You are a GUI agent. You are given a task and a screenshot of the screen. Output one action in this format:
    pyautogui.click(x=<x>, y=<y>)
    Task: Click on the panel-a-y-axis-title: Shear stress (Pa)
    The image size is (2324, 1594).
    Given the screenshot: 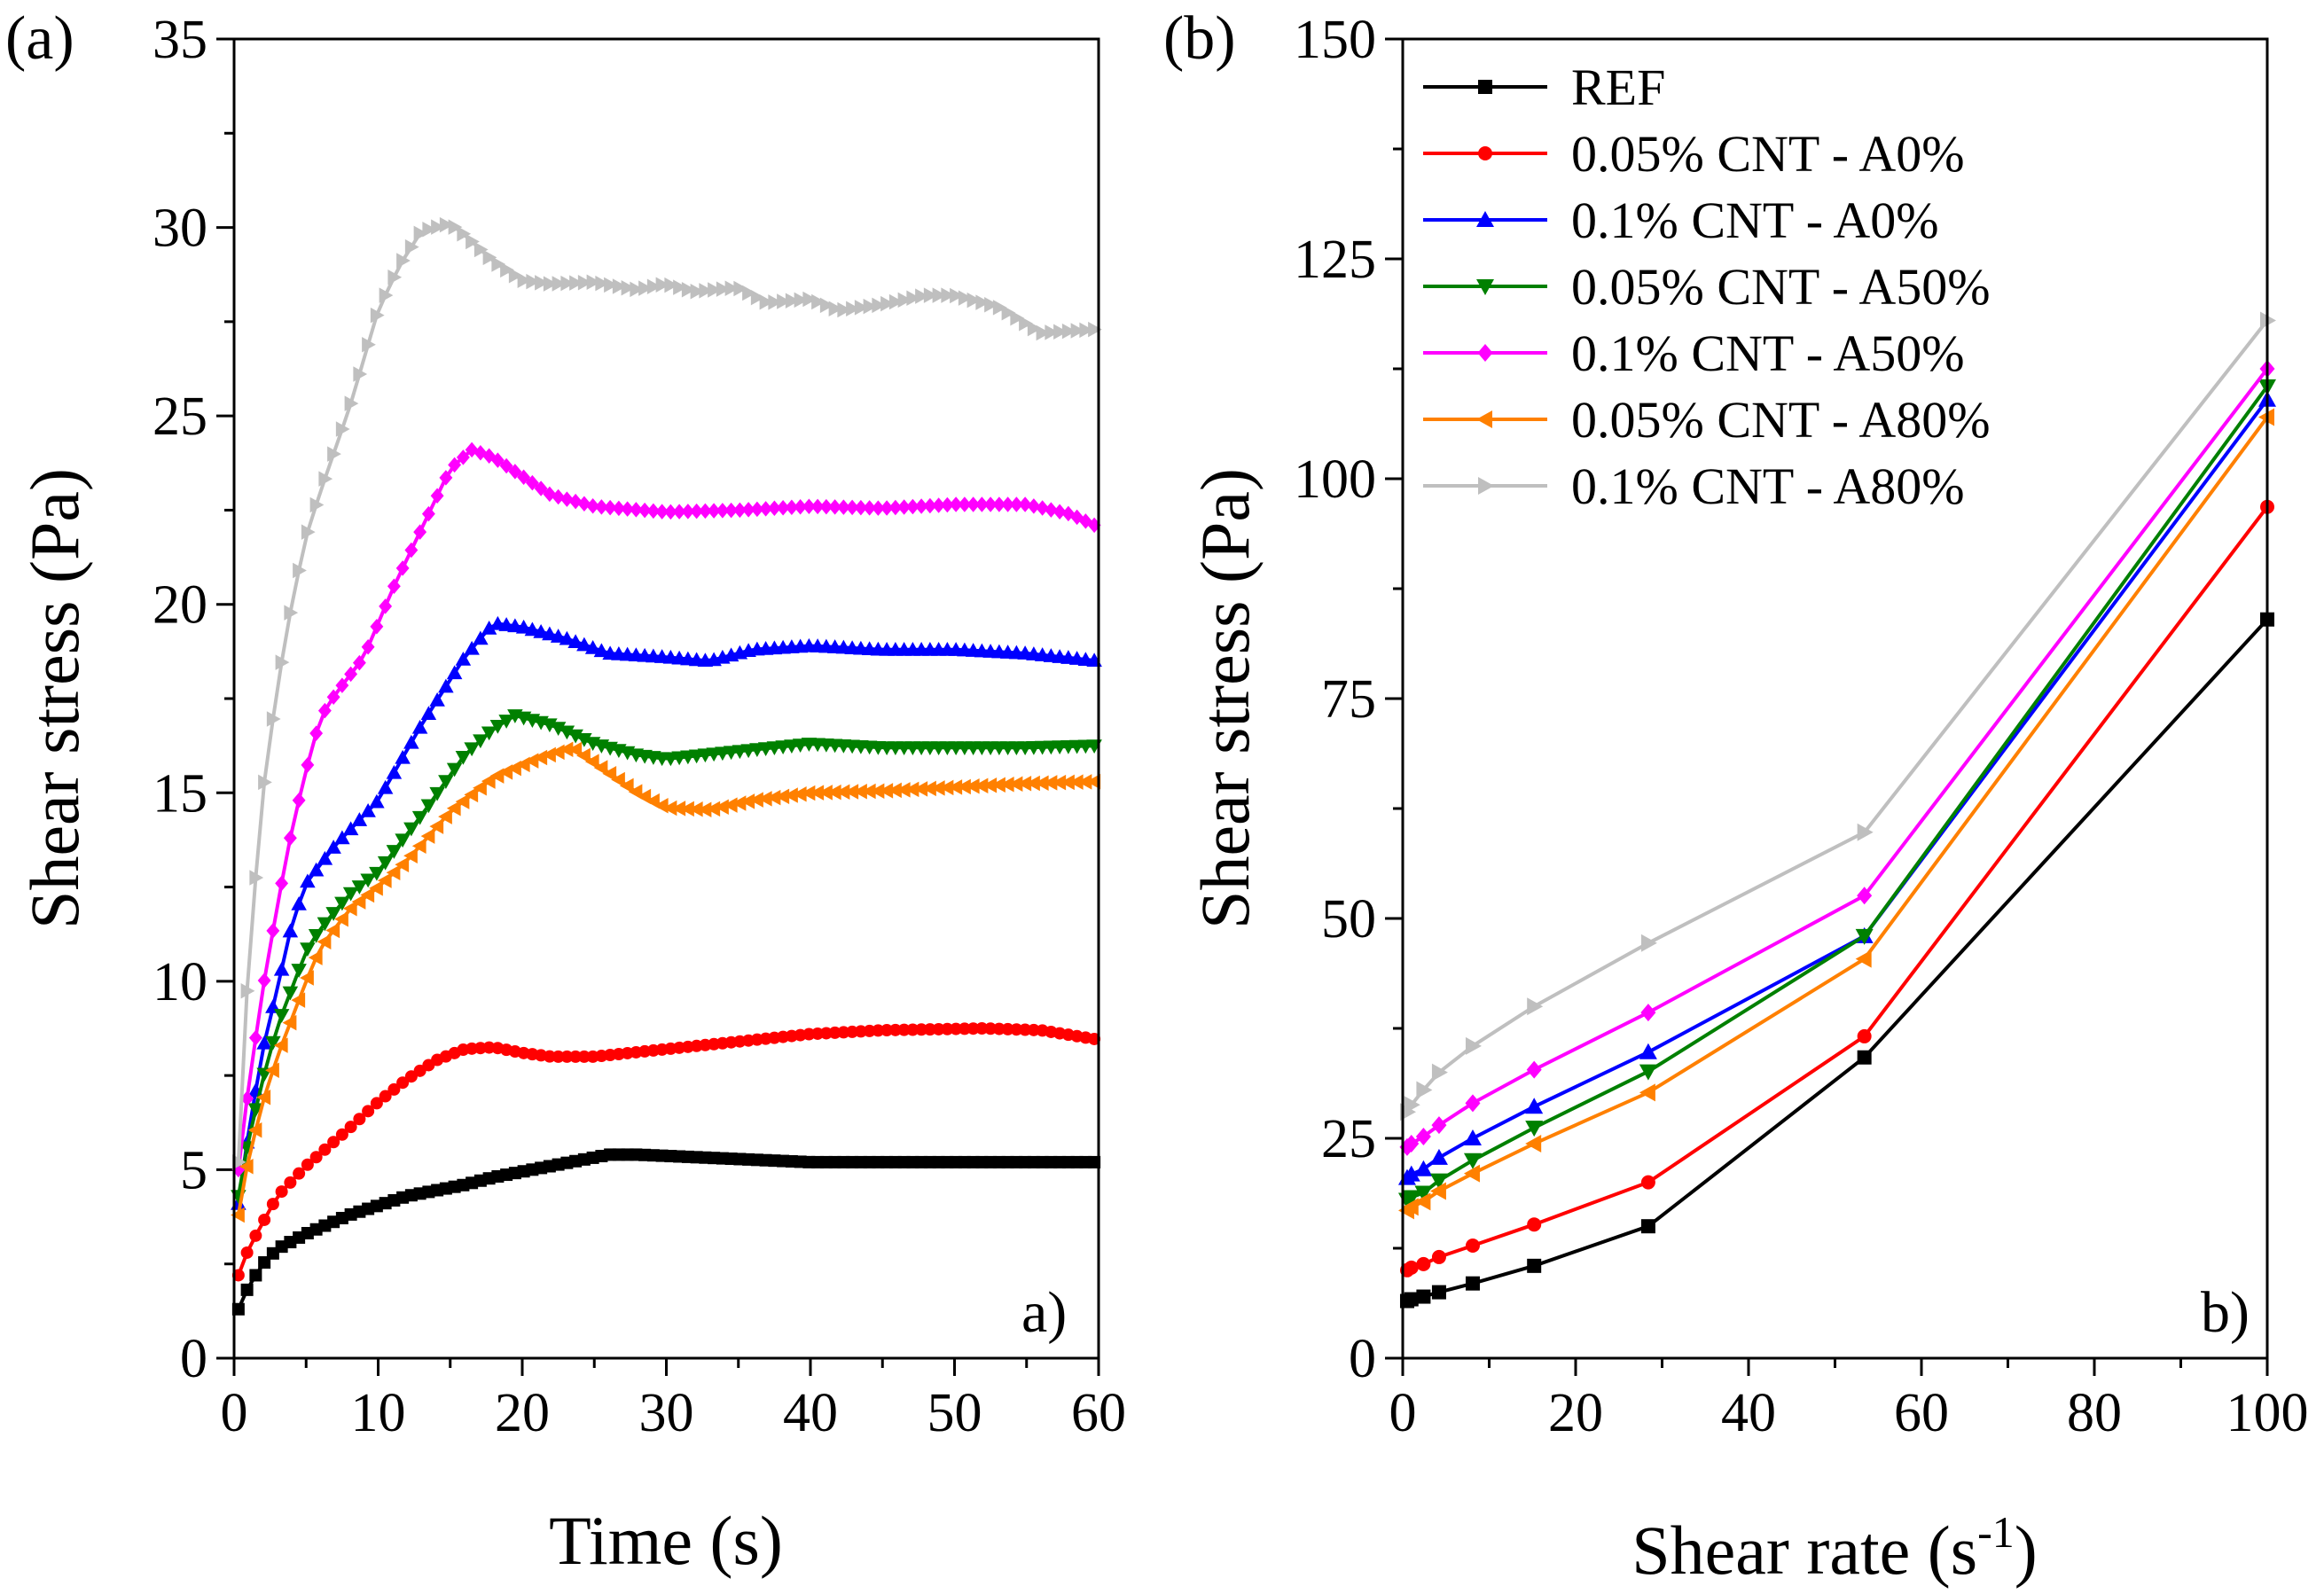 What is the action you would take?
    pyautogui.click(x=54, y=698)
    